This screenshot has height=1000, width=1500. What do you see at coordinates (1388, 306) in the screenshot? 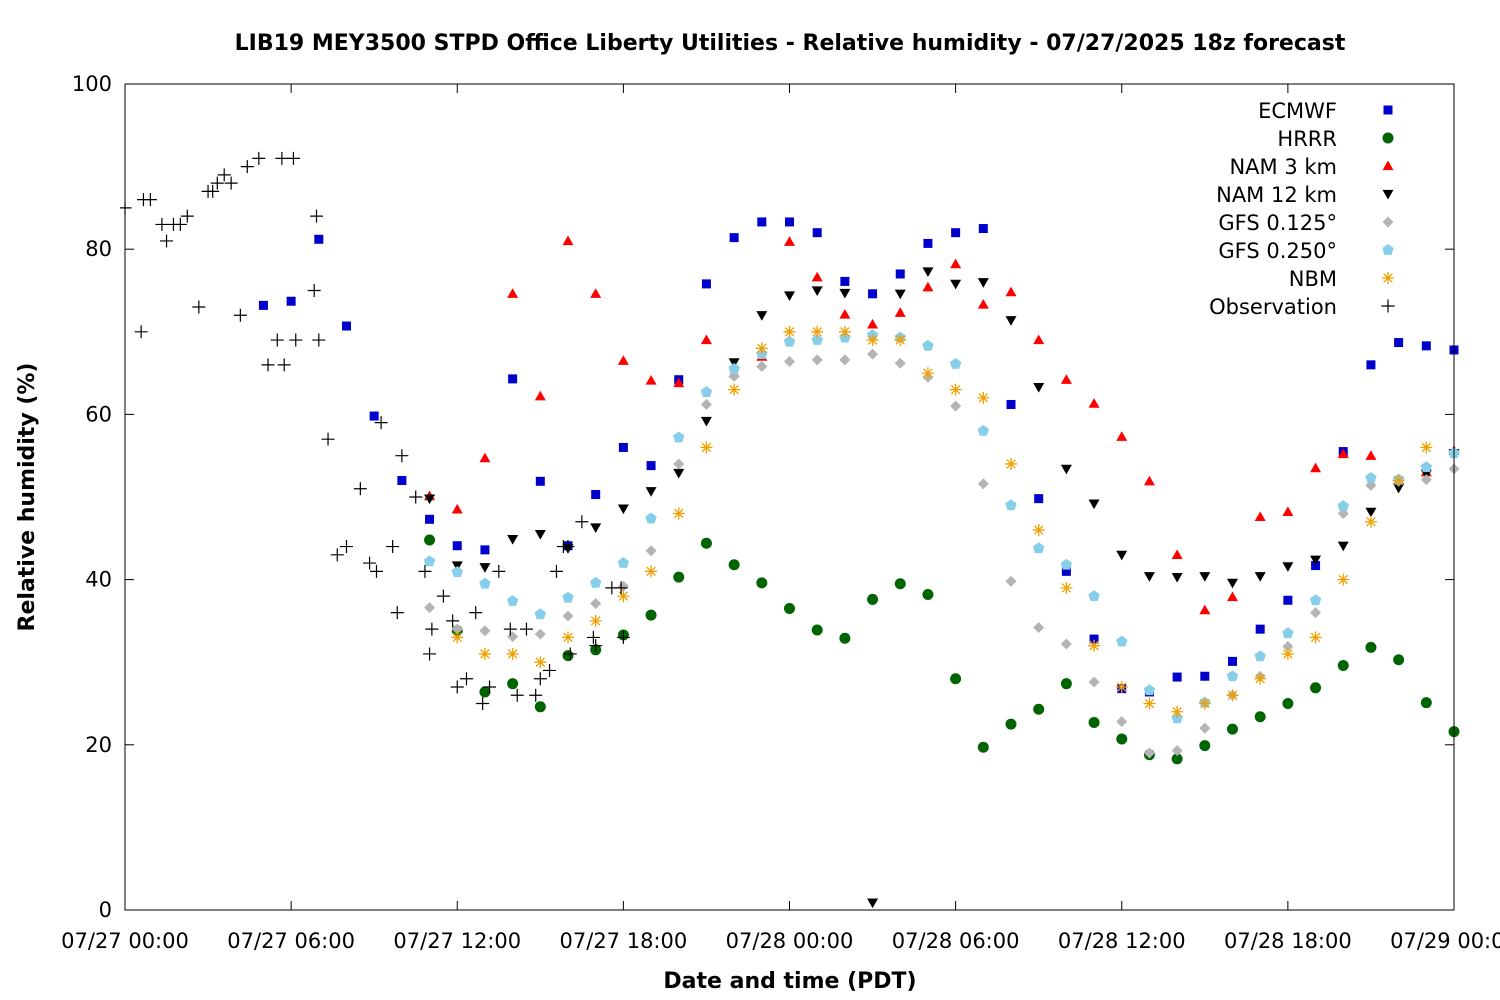
I see `legend-marker-observation` at bounding box center [1388, 306].